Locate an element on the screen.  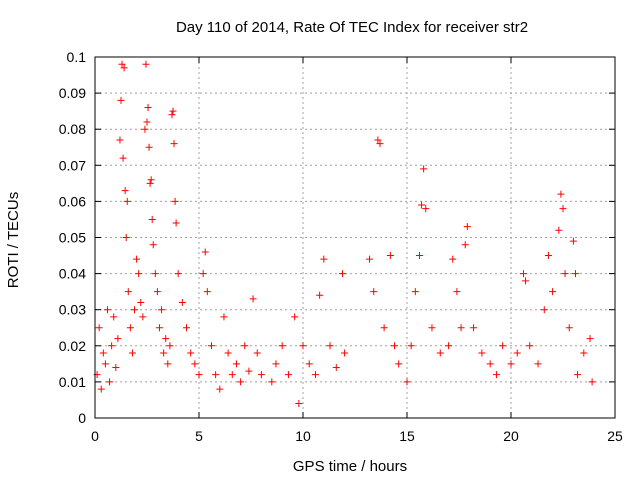
y-tick-label: 0.04 is located at coordinates (72, 274).